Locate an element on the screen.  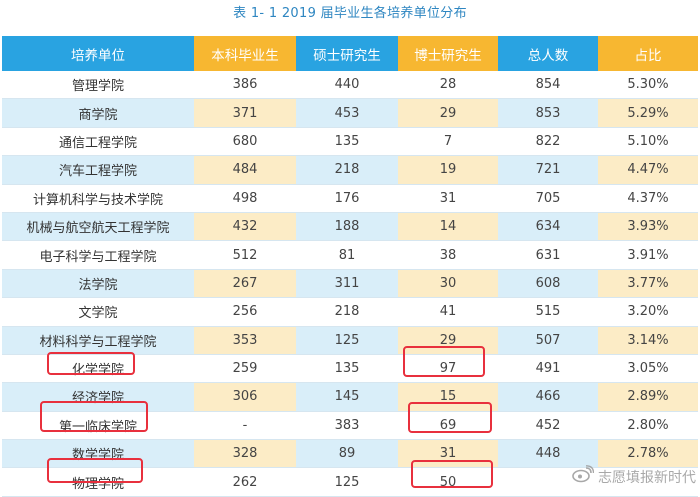
cell-percent: 3.77% is located at coordinates (648, 284).